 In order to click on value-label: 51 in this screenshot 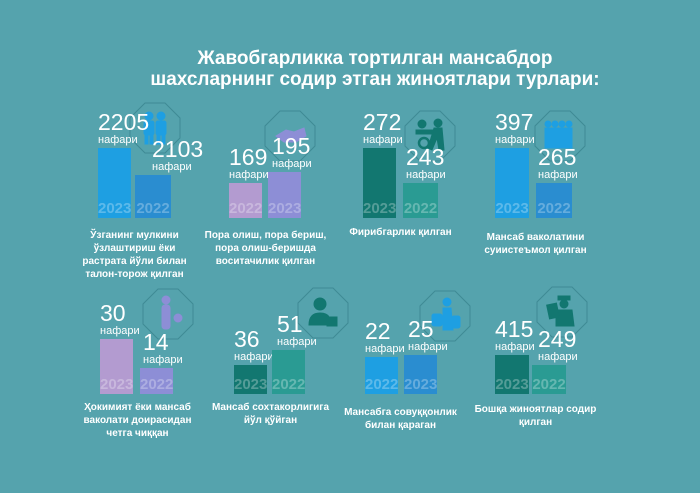, I will do `click(290, 324)`.